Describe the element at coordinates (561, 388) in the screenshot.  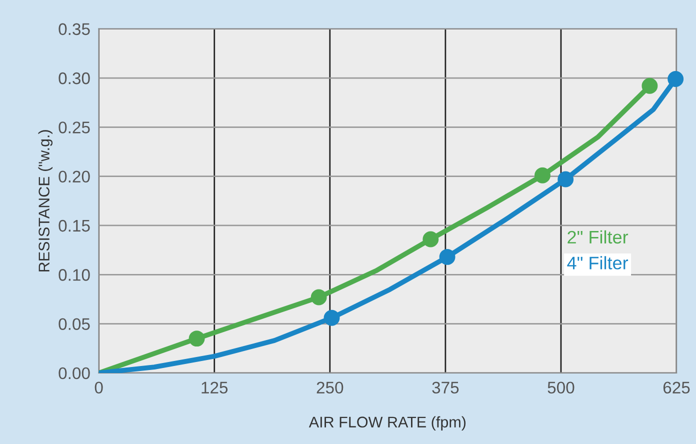
I see `x-tick-label: 500` at that location.